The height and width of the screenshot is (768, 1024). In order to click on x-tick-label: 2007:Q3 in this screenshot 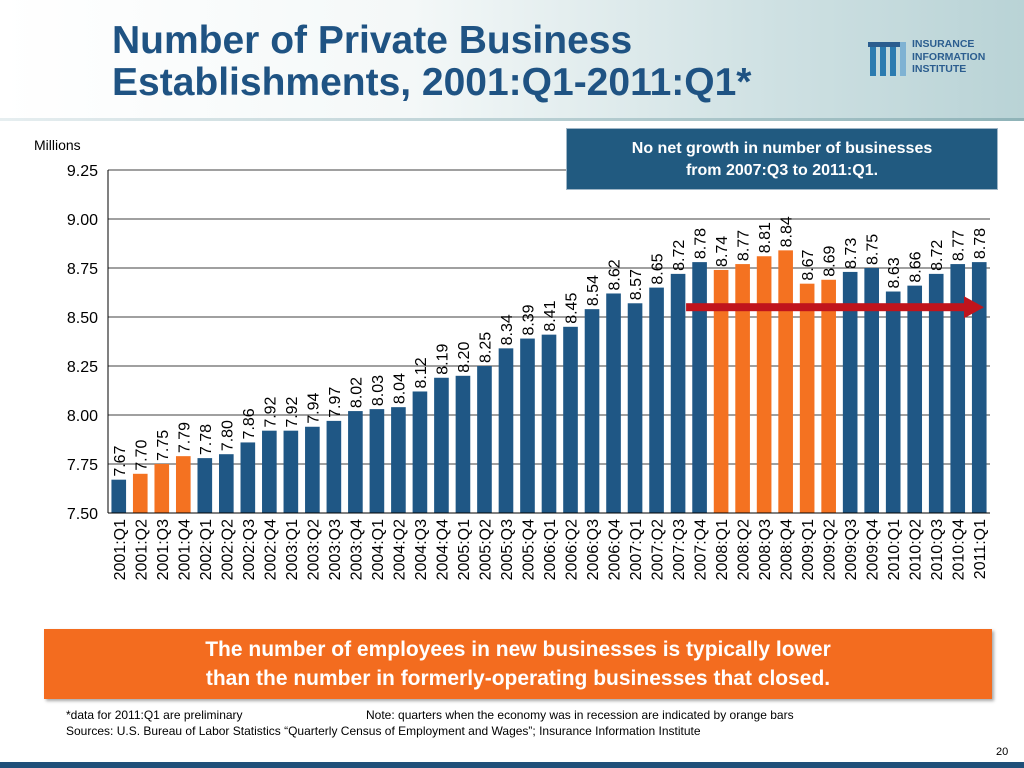, I will do `click(679, 549)`.